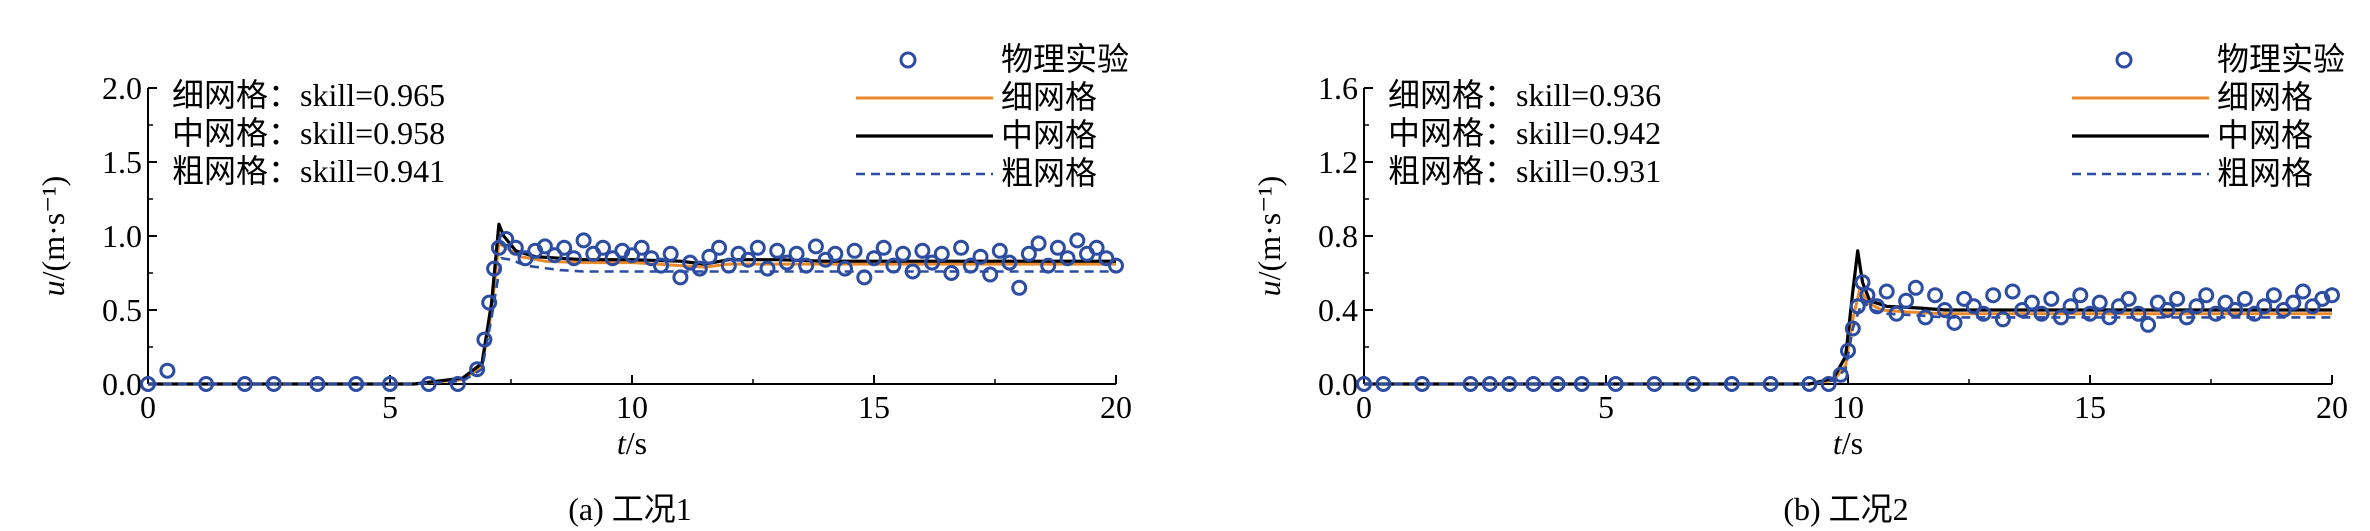 The width and height of the screenshot is (2370, 531). I want to click on skill-annotation: 粗网格：skill=0.931, so click(1524, 171).